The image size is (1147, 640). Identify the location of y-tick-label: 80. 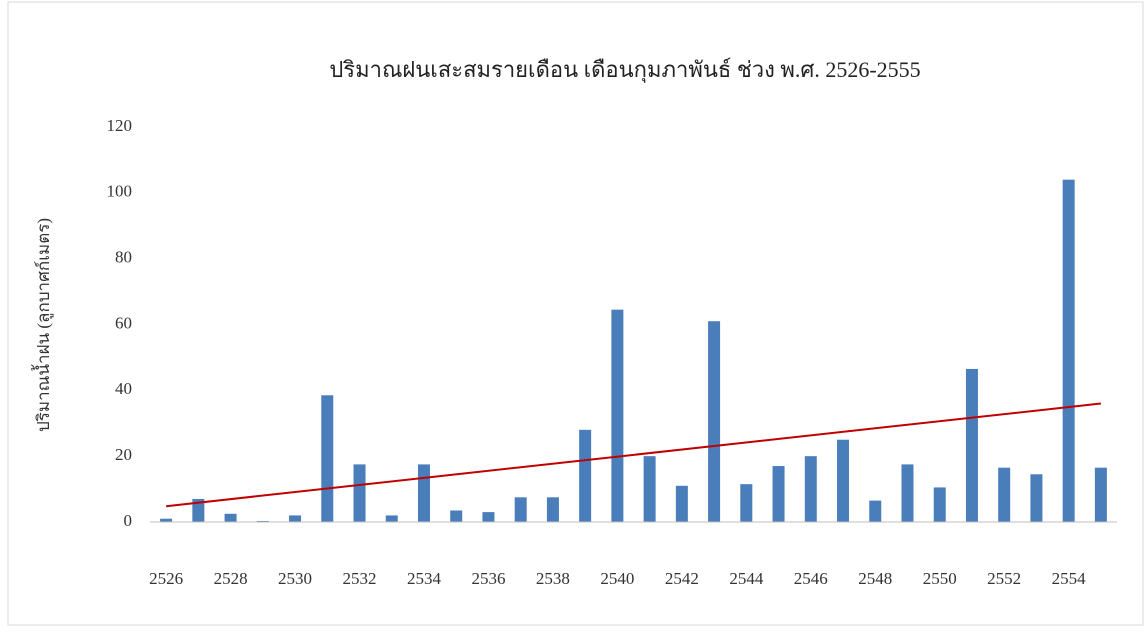
(123, 257).